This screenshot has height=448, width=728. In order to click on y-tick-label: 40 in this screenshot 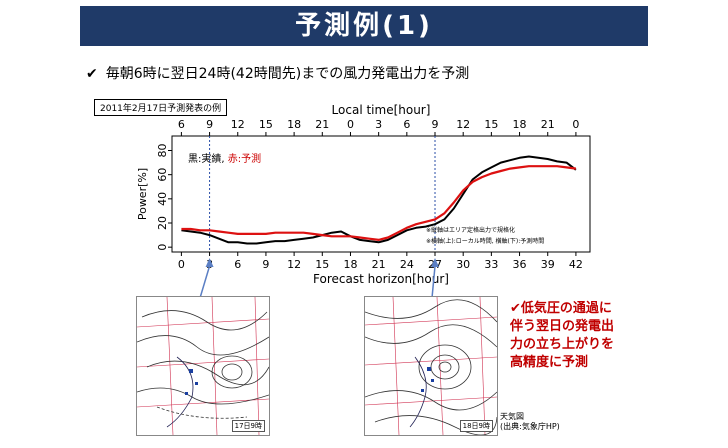, I will do `click(162, 199)`.